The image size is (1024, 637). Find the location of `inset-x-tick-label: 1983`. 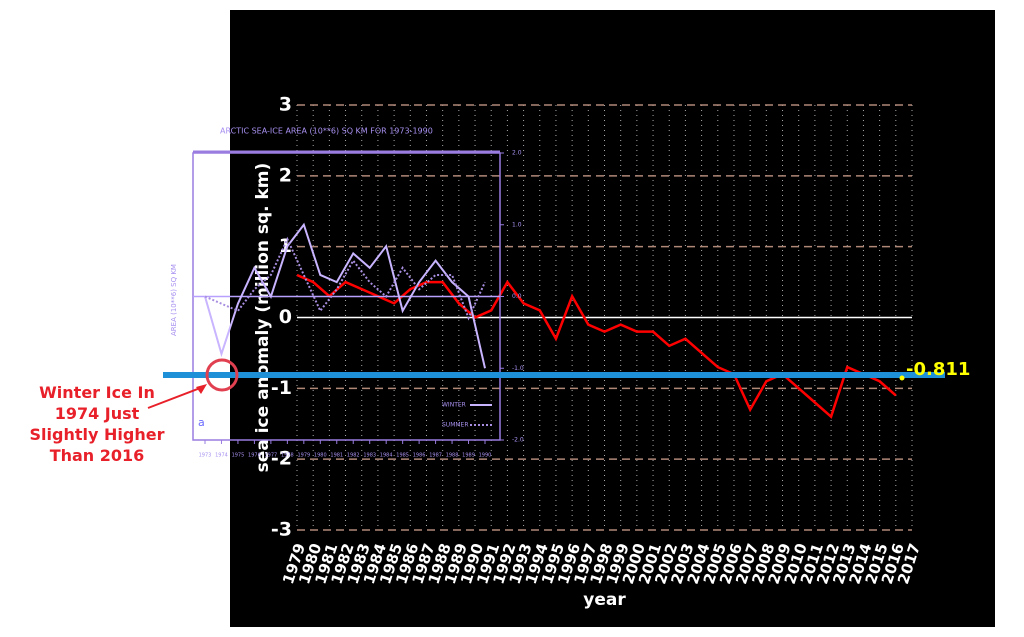

inset-x-tick-label: 1983 is located at coordinates (369, 456).